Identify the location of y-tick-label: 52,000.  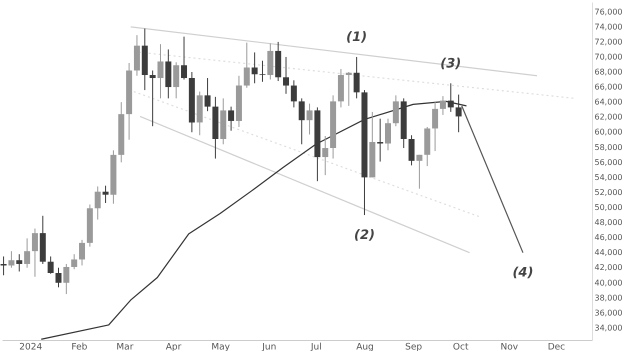
(608, 192).